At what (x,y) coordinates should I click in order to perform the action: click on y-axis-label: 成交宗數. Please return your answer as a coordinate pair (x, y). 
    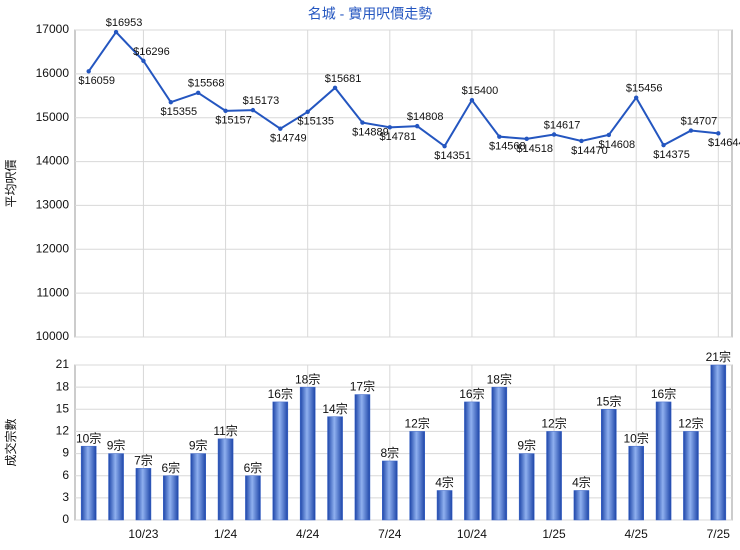
    Looking at the image, I should click on (10, 442).